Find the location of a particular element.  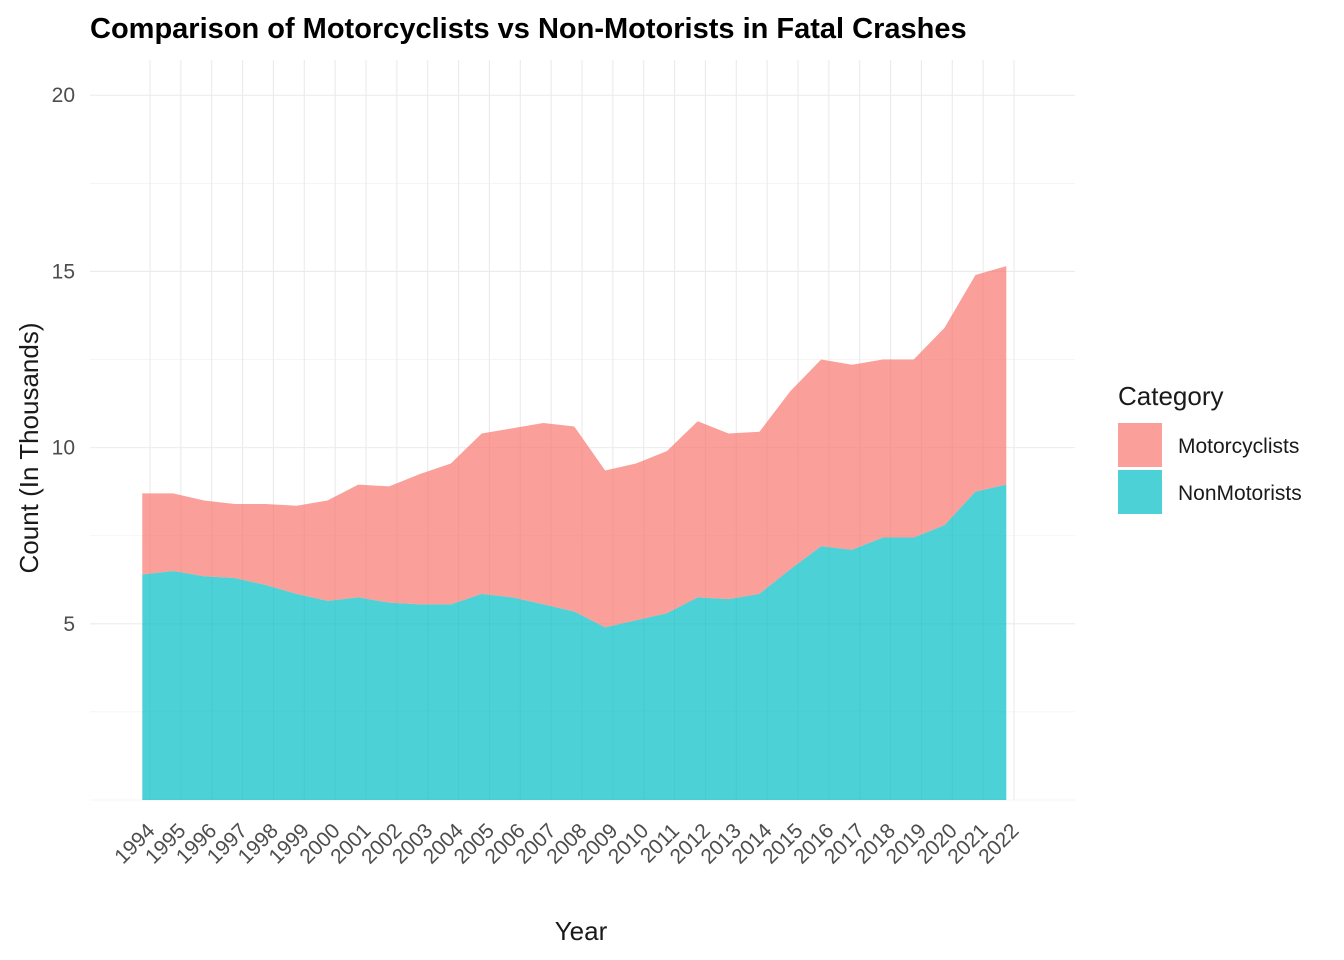

y-tick-label: 5 is located at coordinates (69, 624).